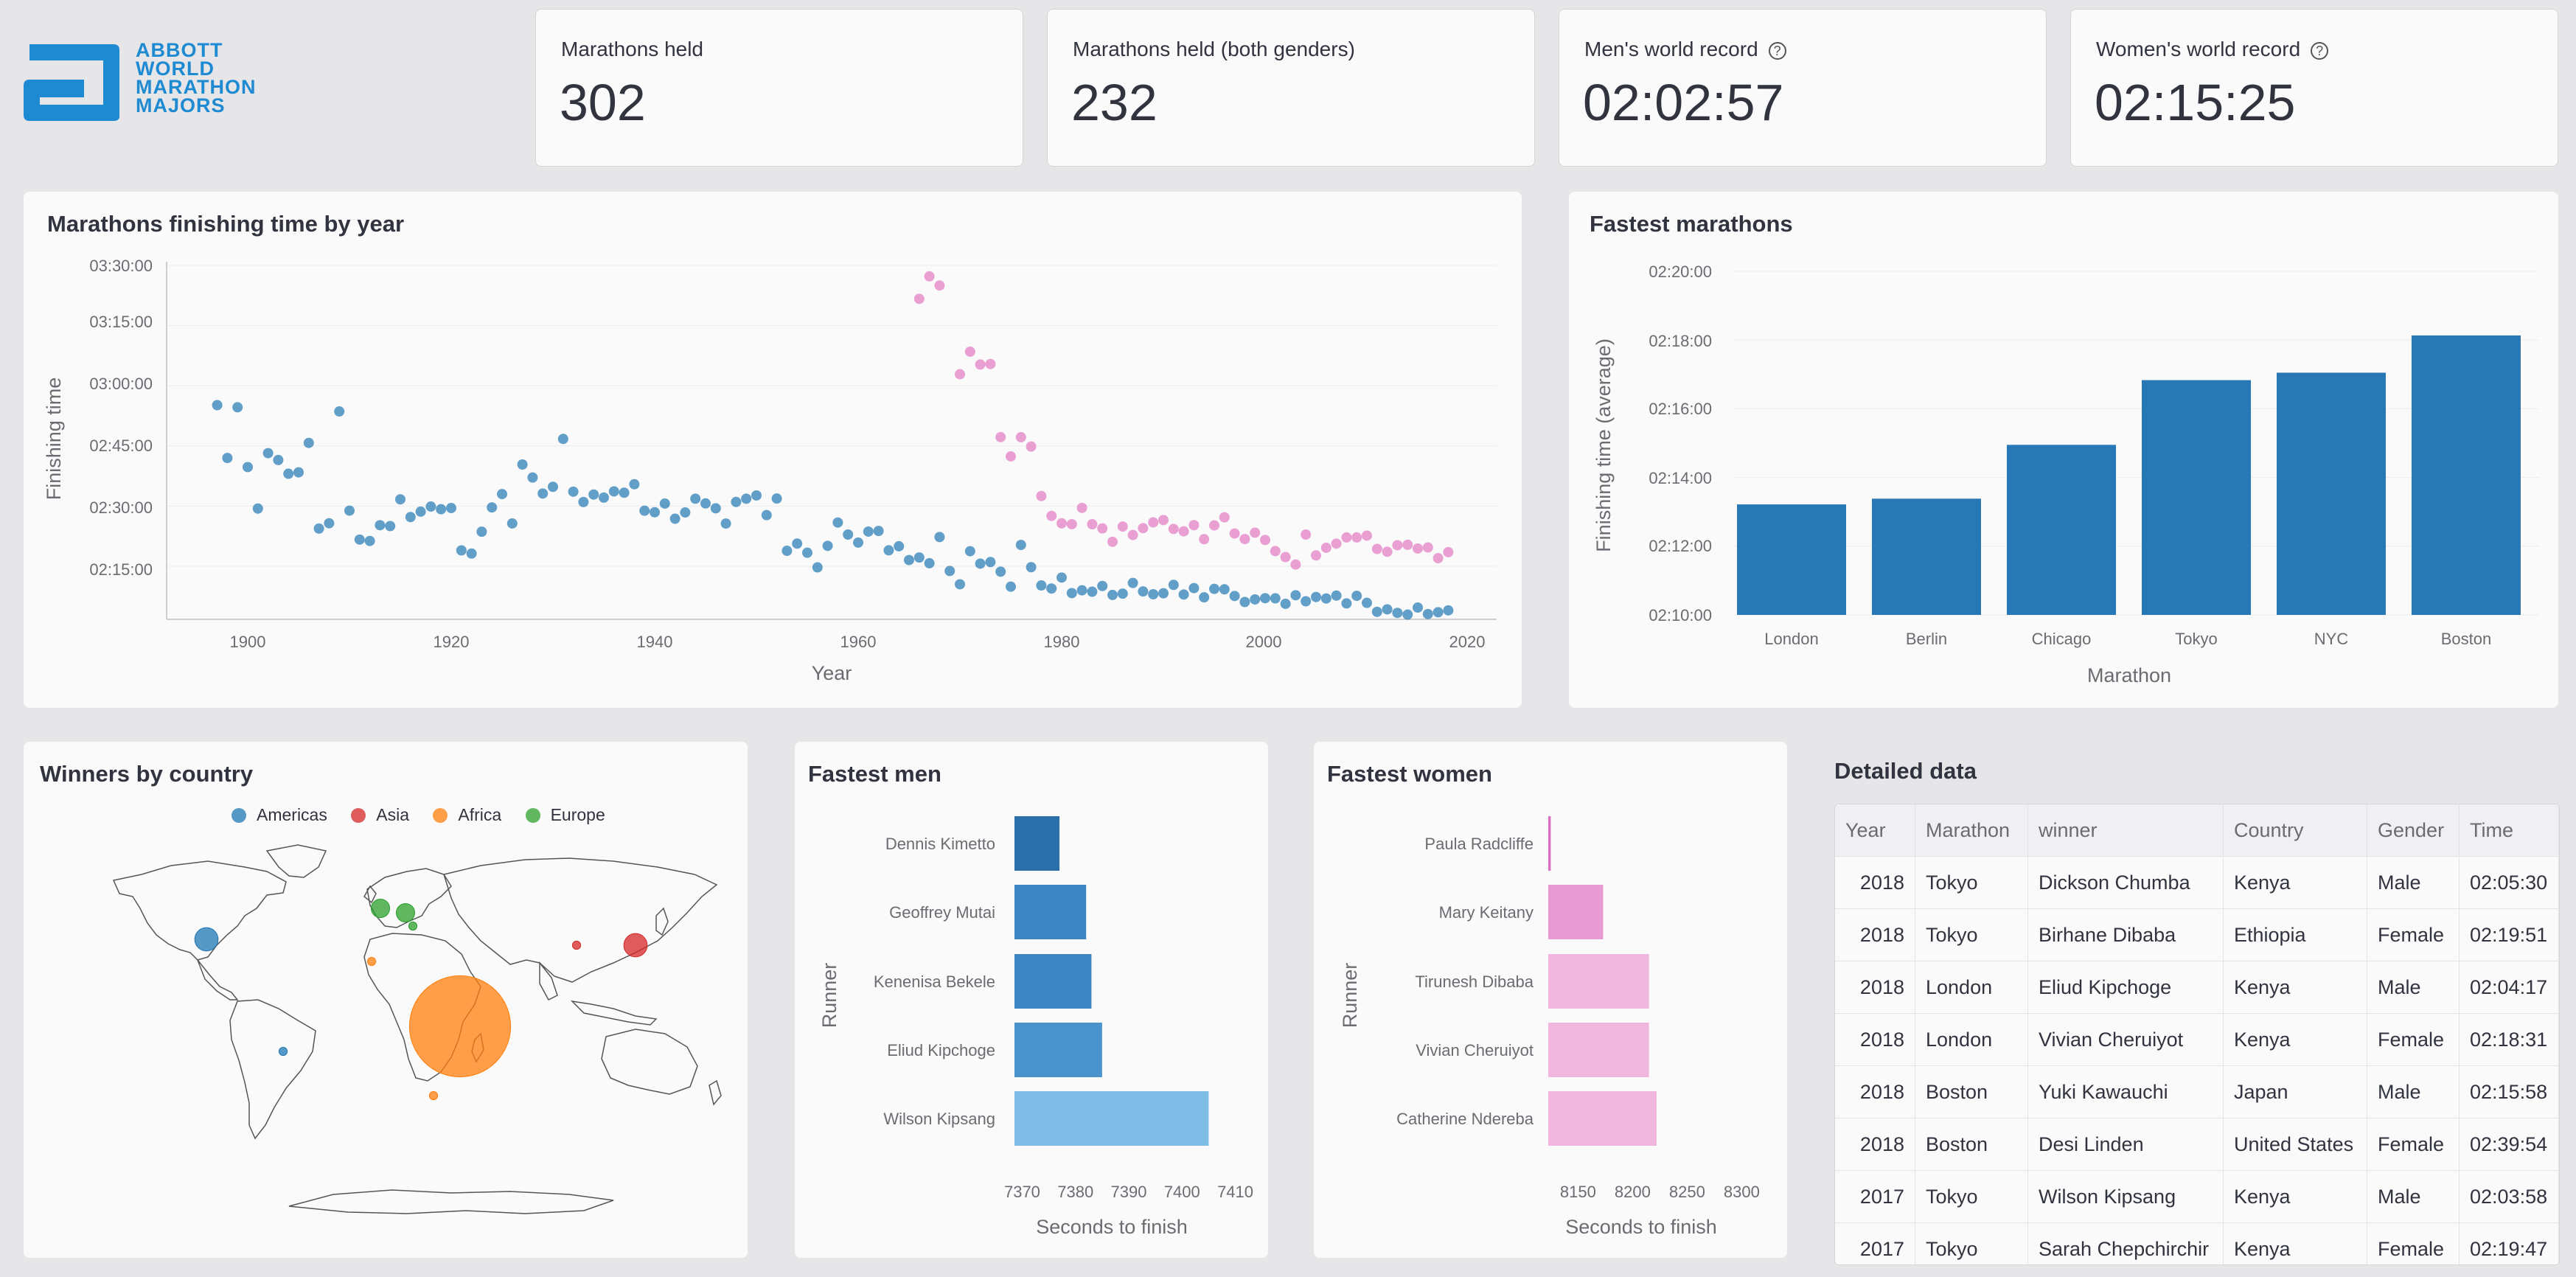 This screenshot has width=2576, height=1277. I want to click on table-row: 2017 Tokyo Wilson Kipsang Kenya Male 02:03:58, so click(2197, 1196).